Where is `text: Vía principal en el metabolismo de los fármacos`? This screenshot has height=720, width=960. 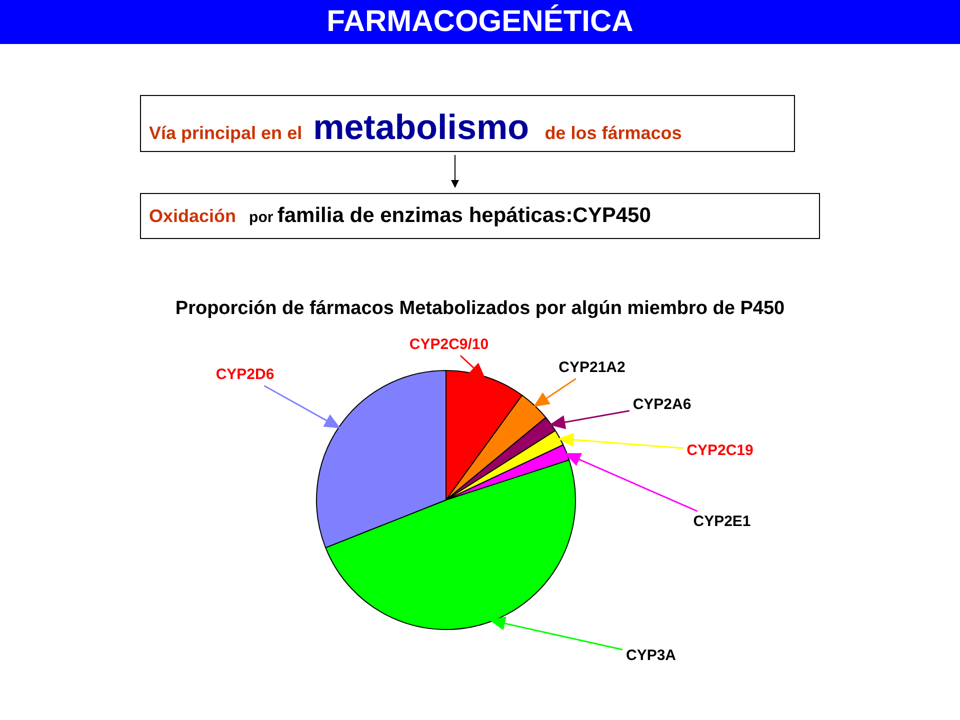
text: Vía principal en el metabolismo de los fármacos is located at coordinates (415, 128).